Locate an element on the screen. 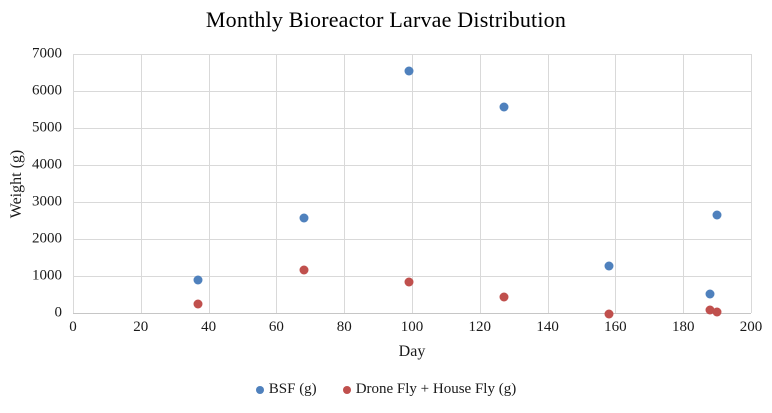  x-tick-label: 200 is located at coordinates (751, 327).